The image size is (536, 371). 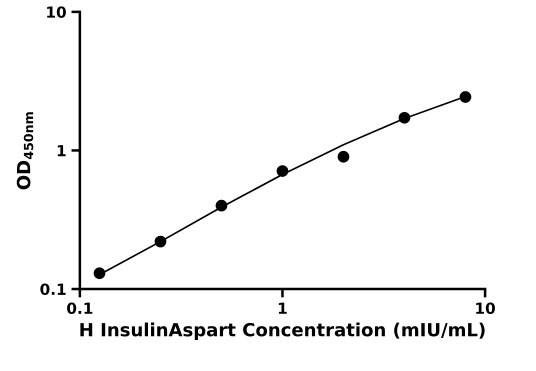 I want to click on x-tick-label: 1, so click(x=282, y=308).